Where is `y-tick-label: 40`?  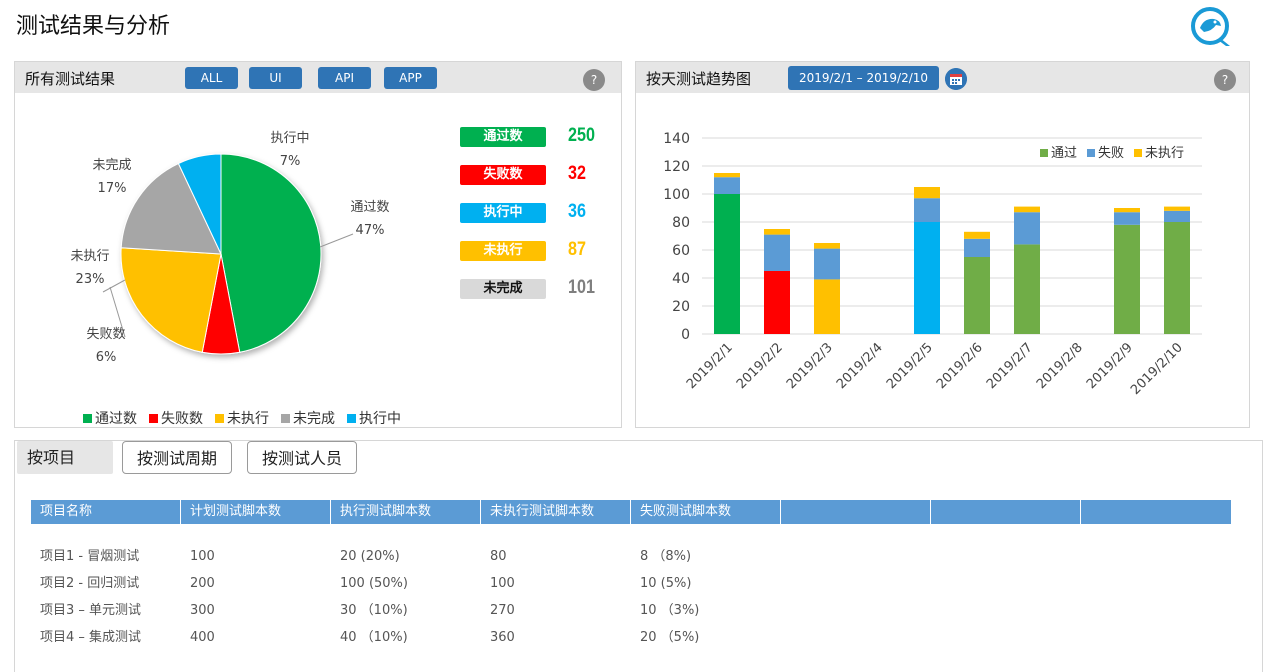
y-tick-label: 40 is located at coordinates (681, 279).